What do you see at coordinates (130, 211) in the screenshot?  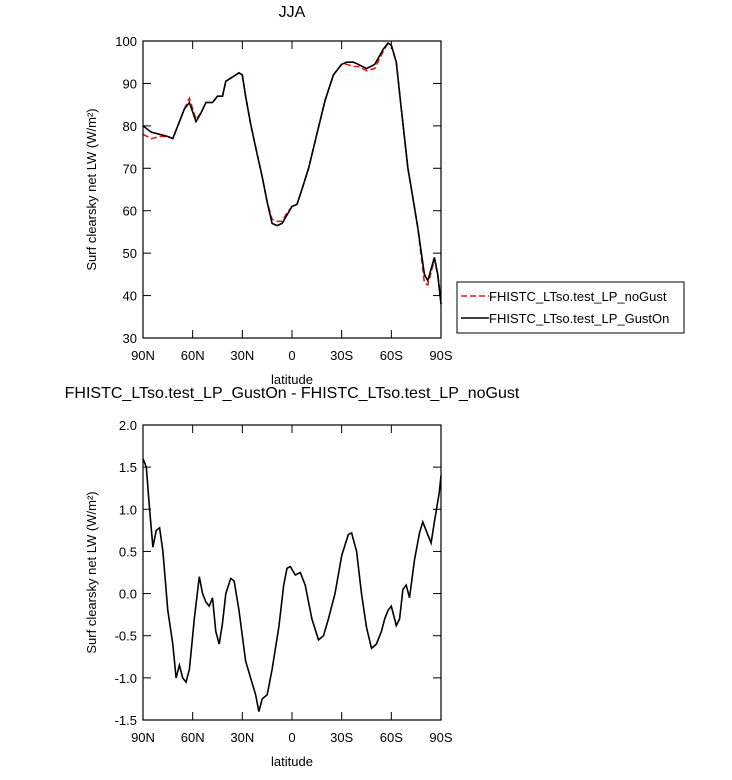 I see `y-tick-label: 60` at bounding box center [130, 211].